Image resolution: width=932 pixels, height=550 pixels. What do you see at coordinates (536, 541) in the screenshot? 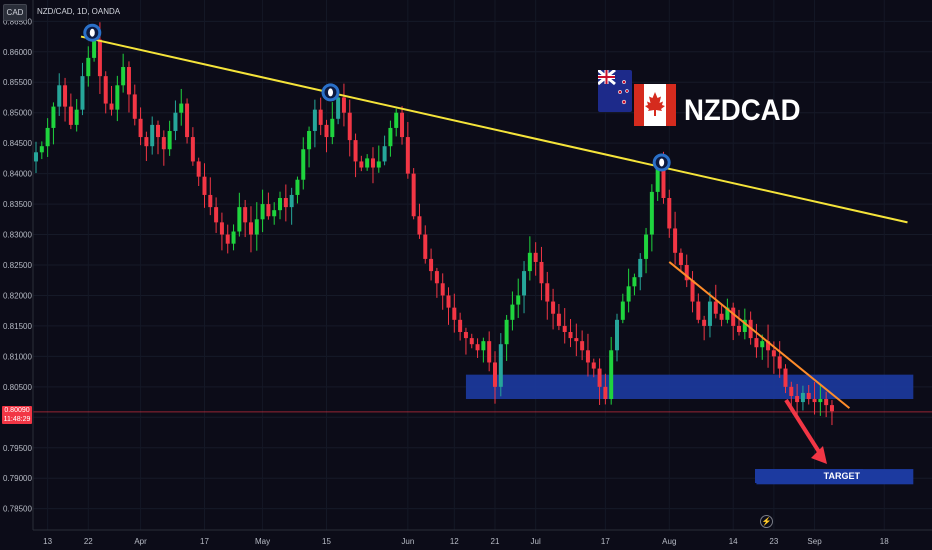
I see `x-tick-label: Jul` at bounding box center [536, 541].